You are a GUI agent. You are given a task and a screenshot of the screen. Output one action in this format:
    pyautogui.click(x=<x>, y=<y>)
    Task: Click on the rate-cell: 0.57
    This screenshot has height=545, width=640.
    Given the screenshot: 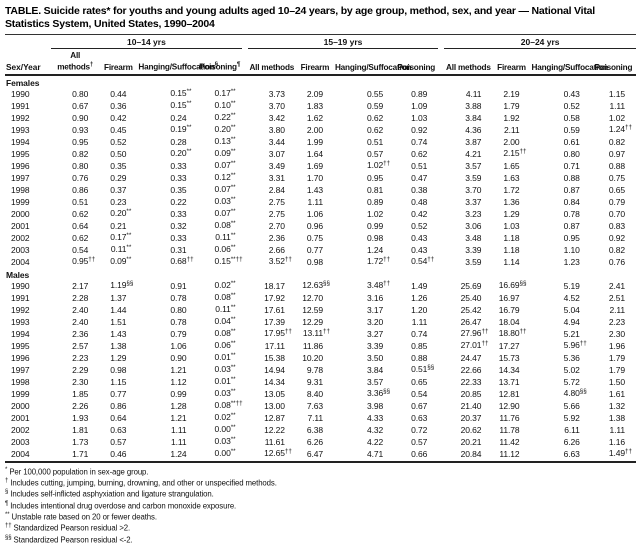 What is the action you would take?
    pyautogui.click(x=118, y=442)
    